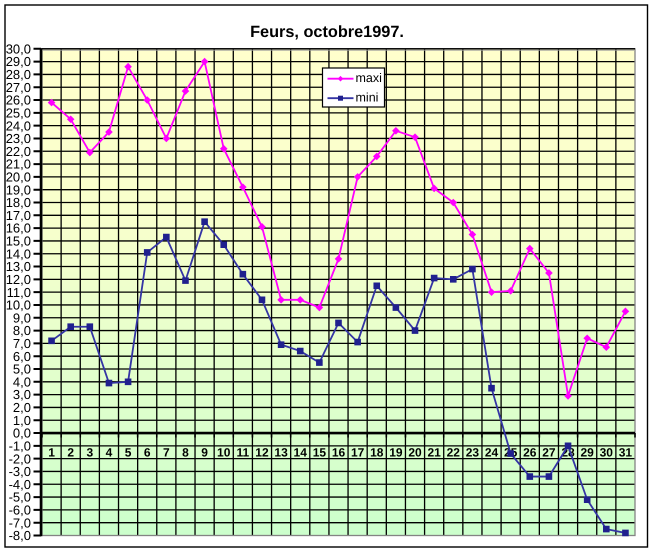 The image size is (654, 558). I want to click on svg-text: 29, so click(588, 452).